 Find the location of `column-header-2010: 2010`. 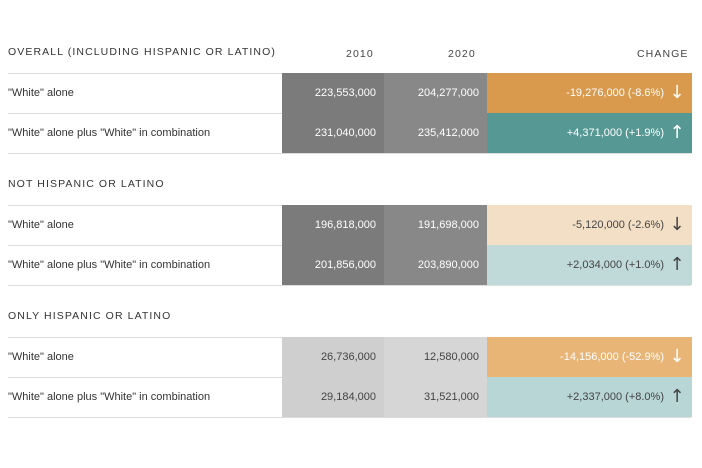

column-header-2010: 2010 is located at coordinates (360, 54).